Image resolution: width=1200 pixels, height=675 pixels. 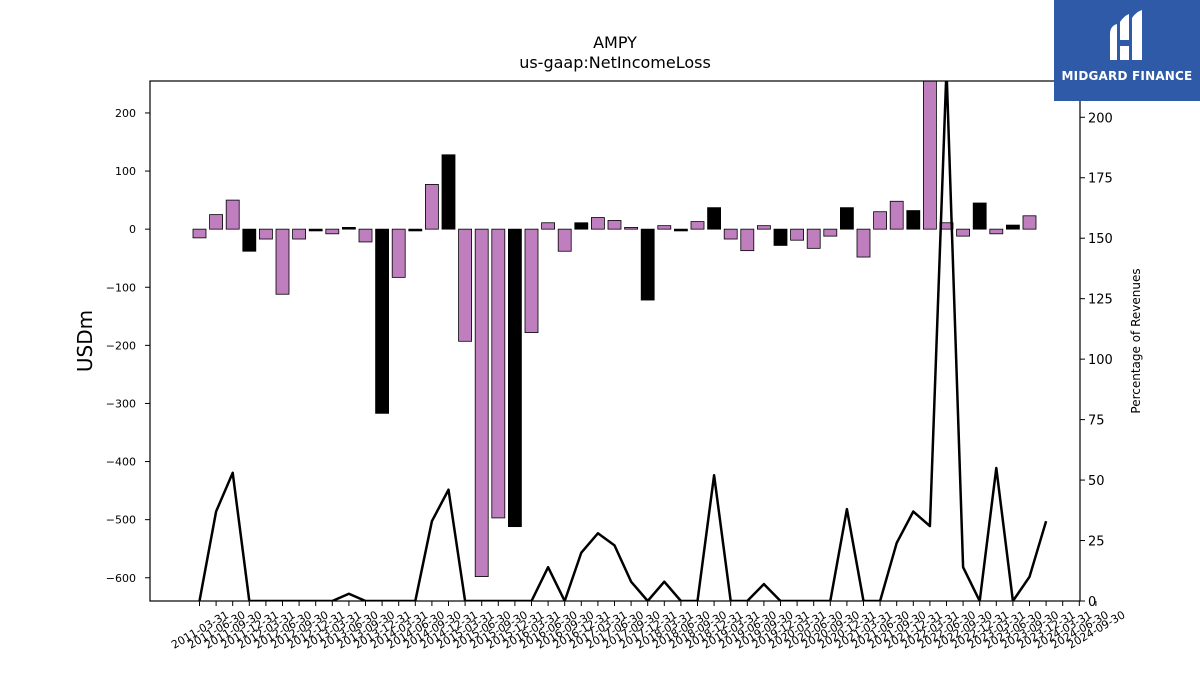 I want to click on chart-title: AMPY, so click(x=615, y=42).